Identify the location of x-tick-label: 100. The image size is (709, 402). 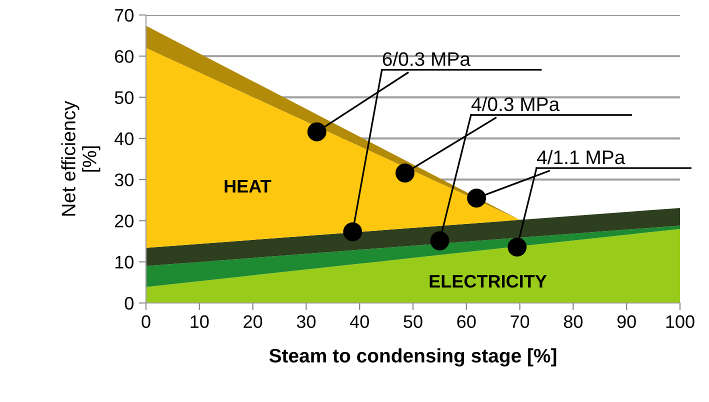
(680, 321).